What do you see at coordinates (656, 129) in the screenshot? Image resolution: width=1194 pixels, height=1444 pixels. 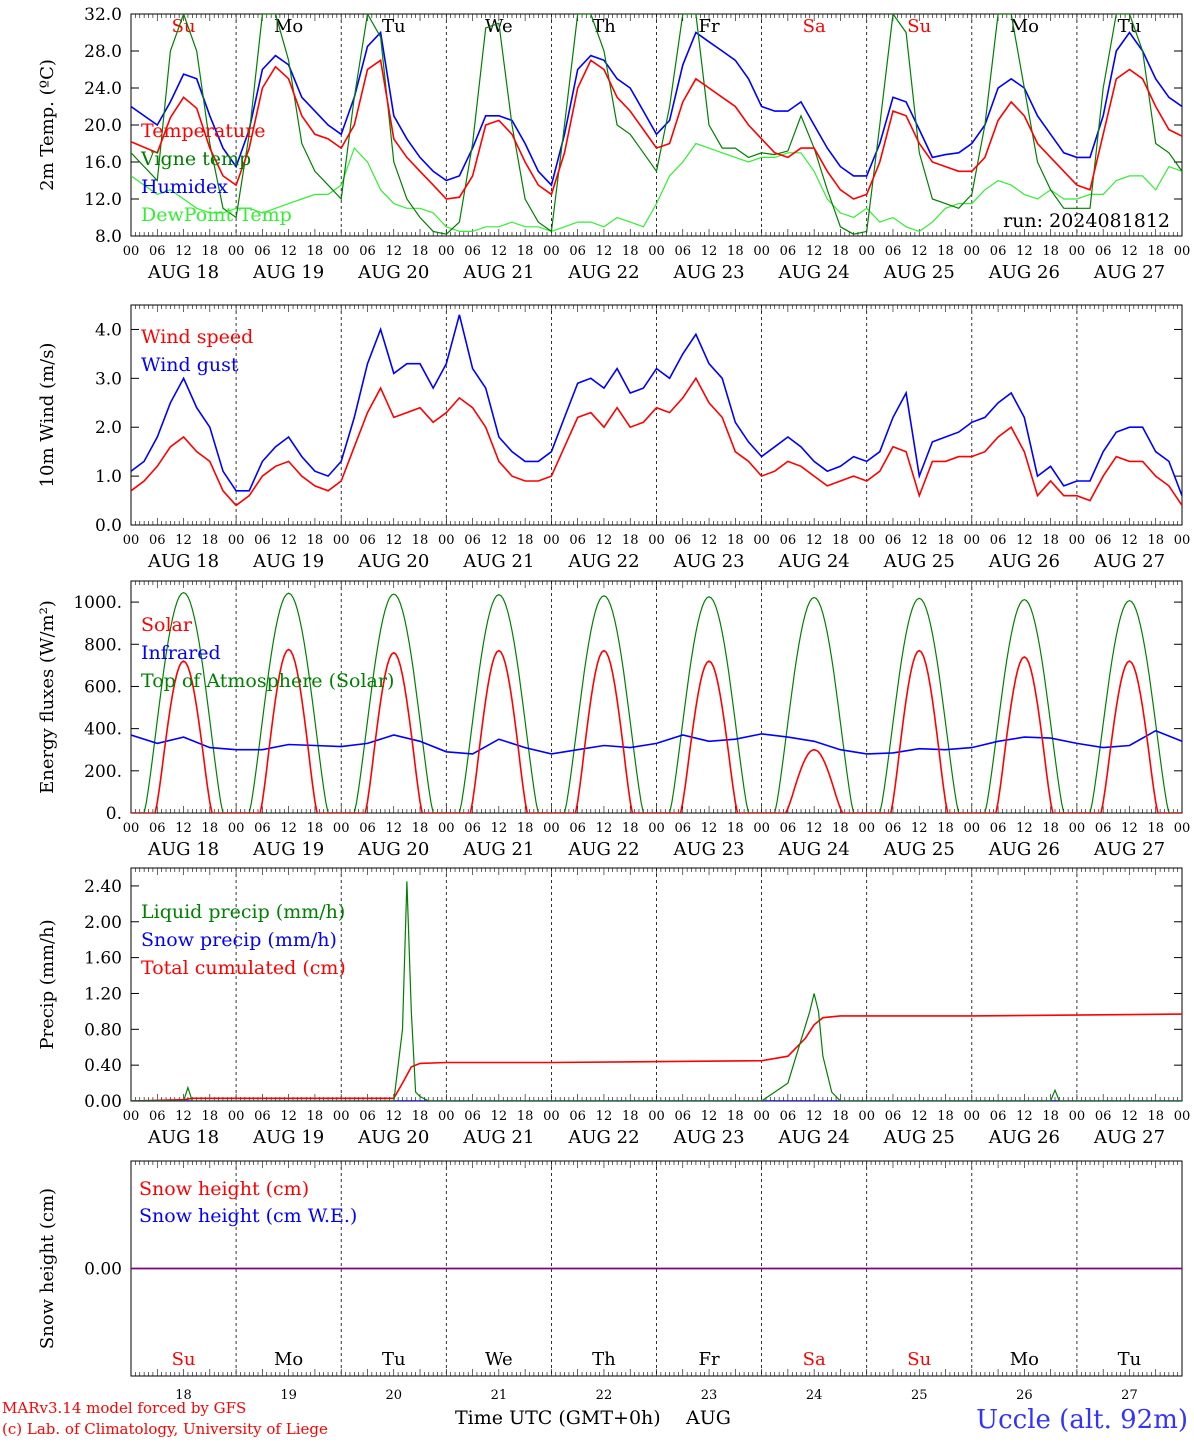 I see `series-line-temperature` at bounding box center [656, 129].